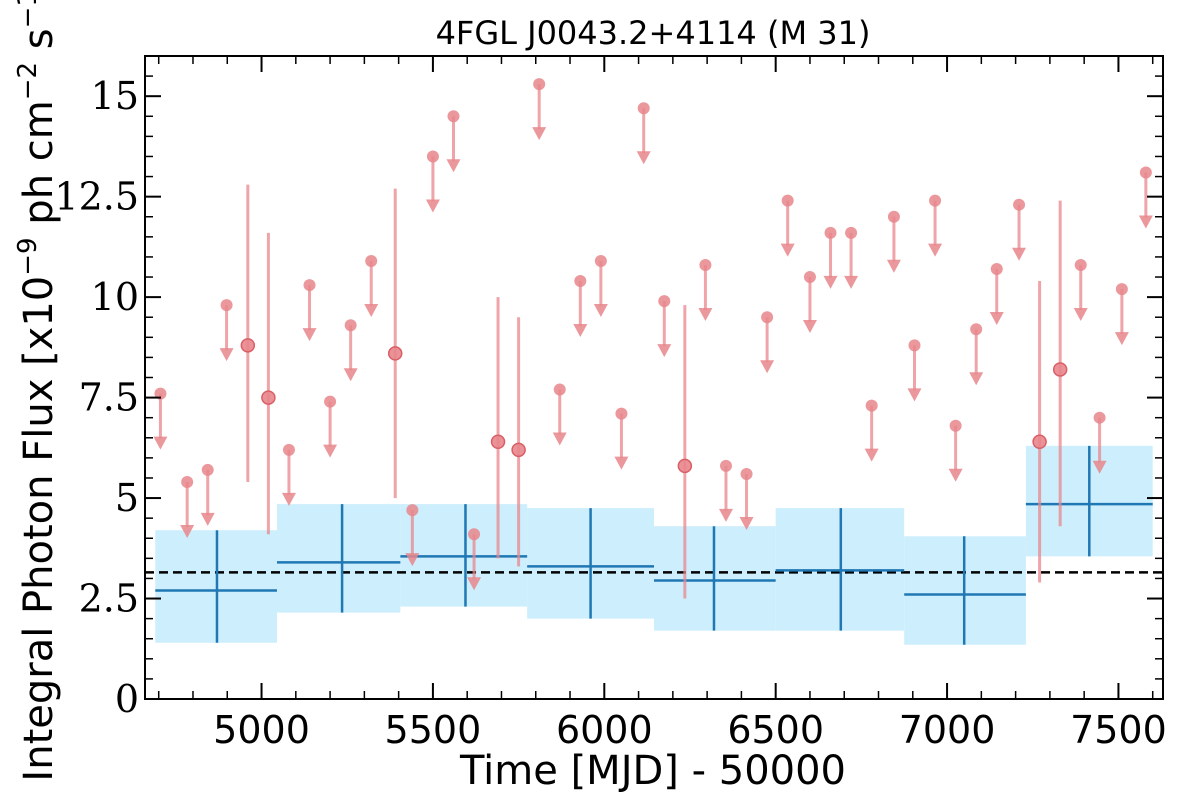  Describe the element at coordinates (653, 33) in the screenshot. I see `chart-title: 4FGL J0043.2+4114 (M 31)` at that location.